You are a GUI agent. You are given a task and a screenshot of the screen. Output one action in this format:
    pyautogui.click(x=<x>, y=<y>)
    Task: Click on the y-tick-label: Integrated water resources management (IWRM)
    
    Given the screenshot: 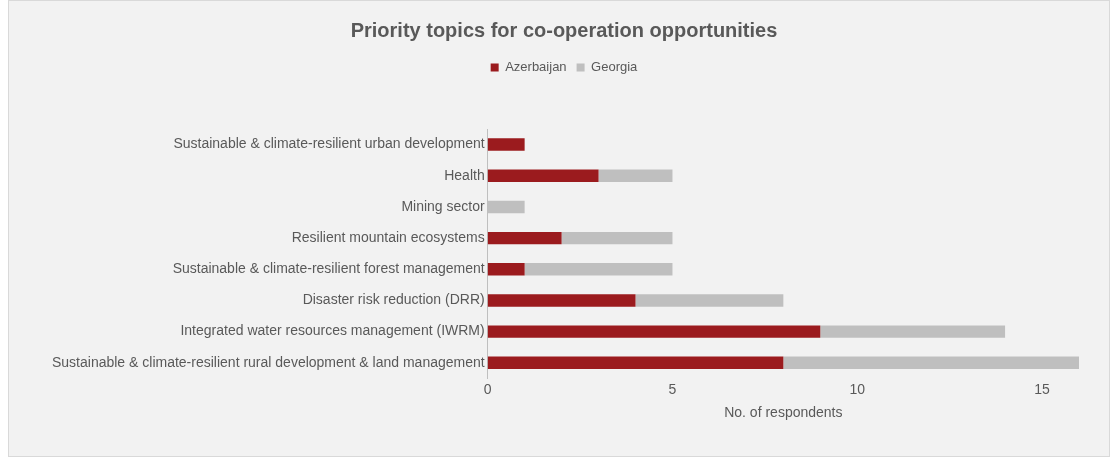 What is the action you would take?
    pyautogui.click(x=332, y=330)
    